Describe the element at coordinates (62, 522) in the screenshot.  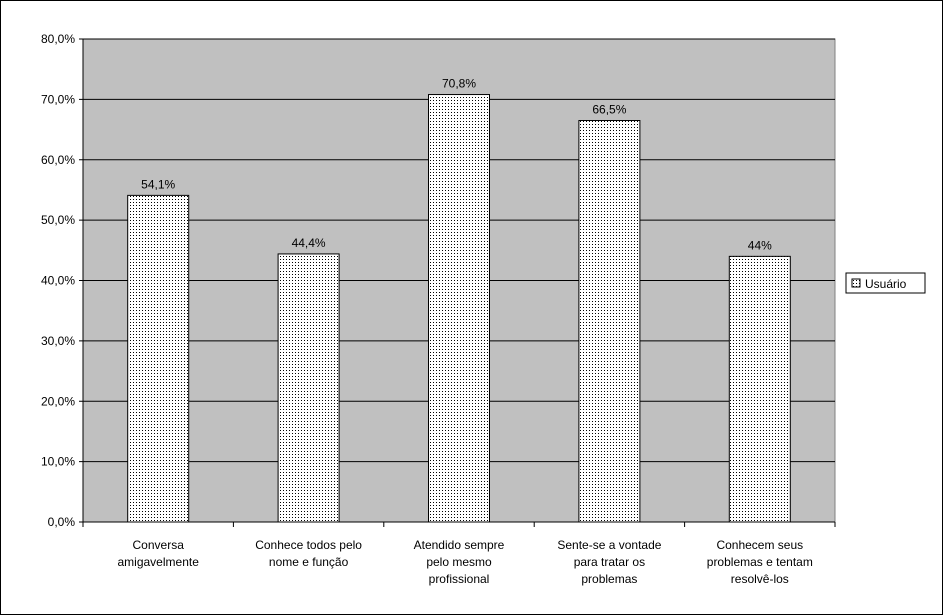
I see `y-tick-label: 0,0%` at that location.